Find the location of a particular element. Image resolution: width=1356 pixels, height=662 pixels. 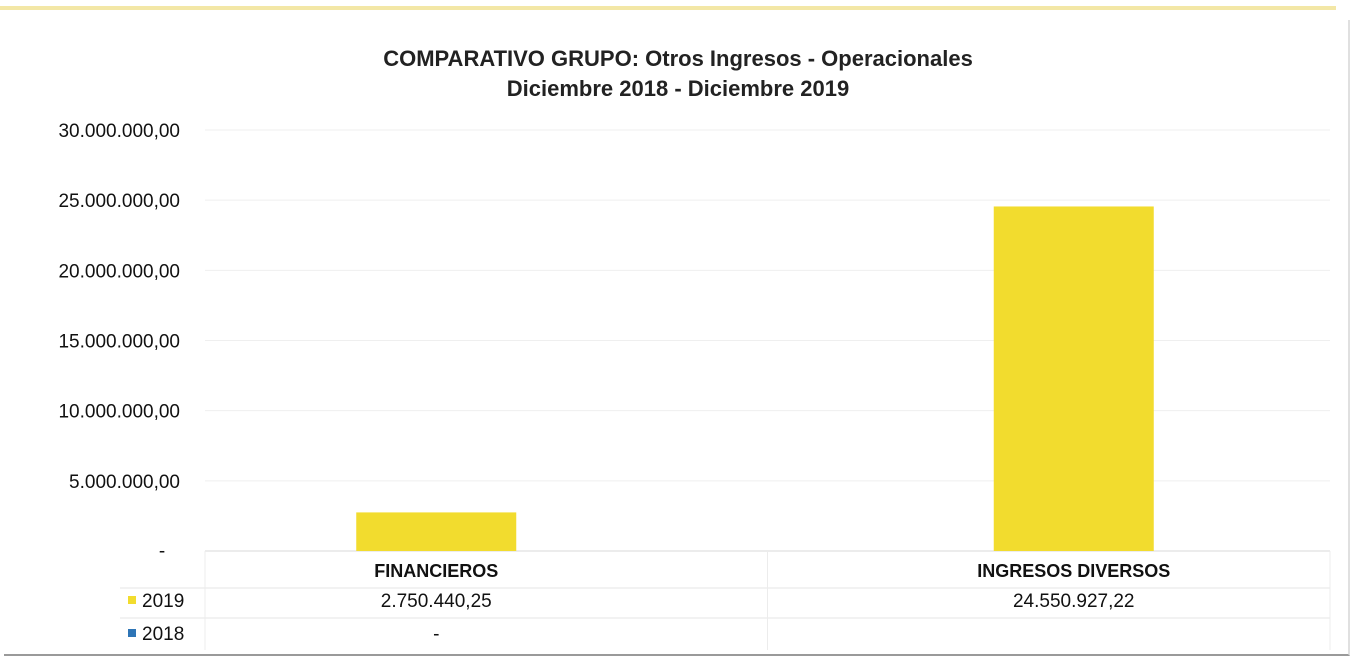

y-tick-label: - is located at coordinates (162, 551).